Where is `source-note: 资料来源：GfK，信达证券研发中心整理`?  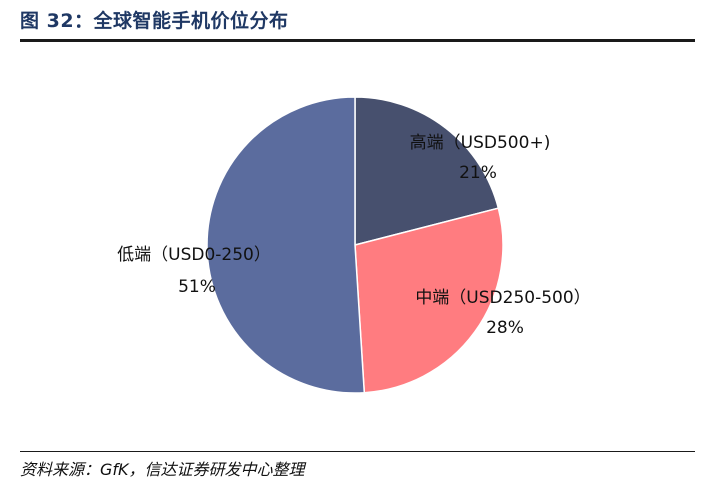 source-note: 资料来源：GfK，信达证券研发中心整理 is located at coordinates (162, 469).